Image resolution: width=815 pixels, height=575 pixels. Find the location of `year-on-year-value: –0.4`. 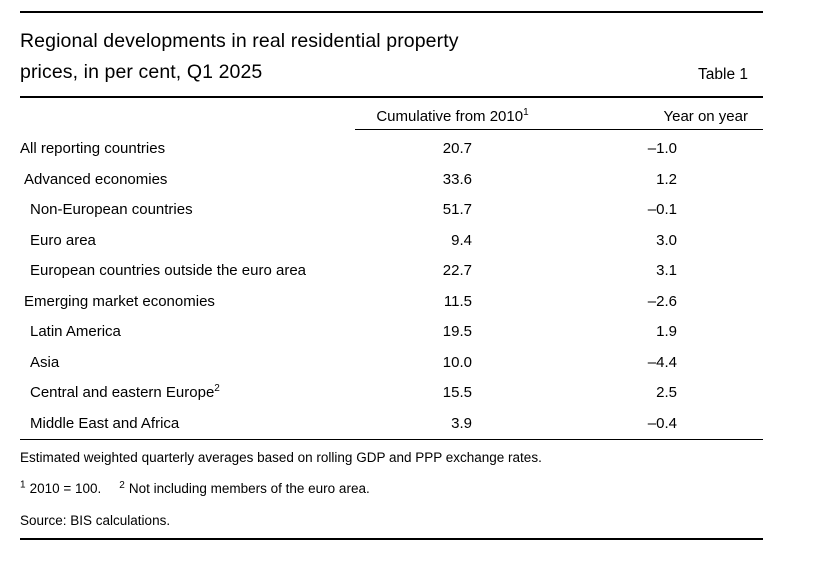

year-on-year-value: –0.4 is located at coordinates (662, 423).